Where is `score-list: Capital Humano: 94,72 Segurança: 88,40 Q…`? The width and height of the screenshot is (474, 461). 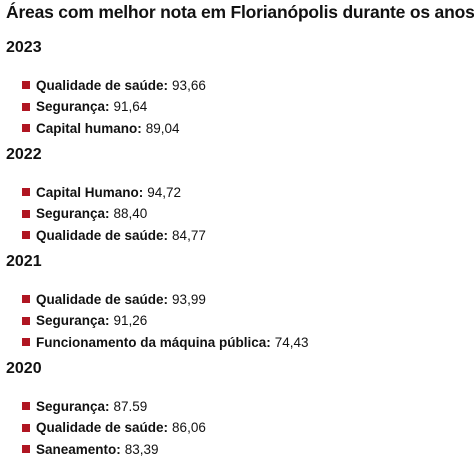 score-list: Capital Humano: 94,72 Segurança: 88,40 Q… is located at coordinates (236, 213).